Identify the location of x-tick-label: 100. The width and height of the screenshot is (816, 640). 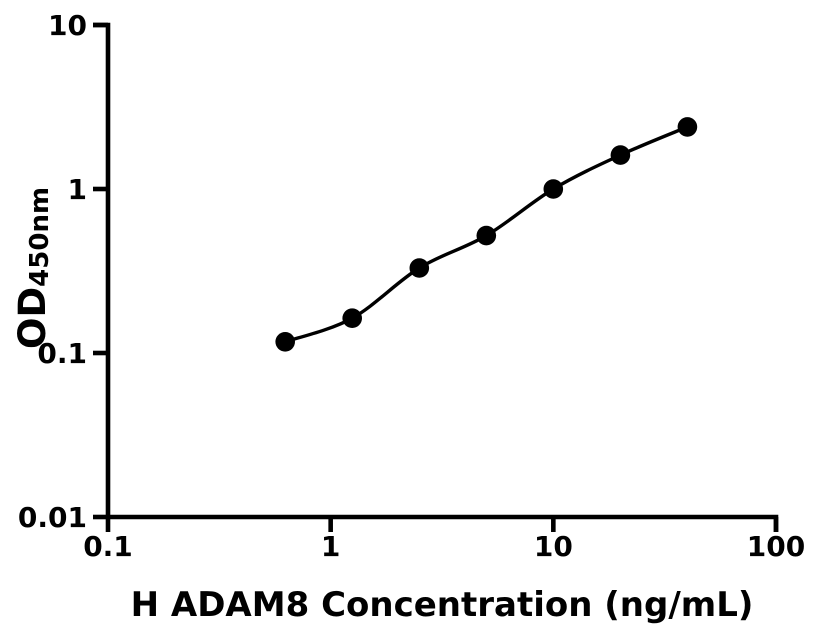
(776, 546).